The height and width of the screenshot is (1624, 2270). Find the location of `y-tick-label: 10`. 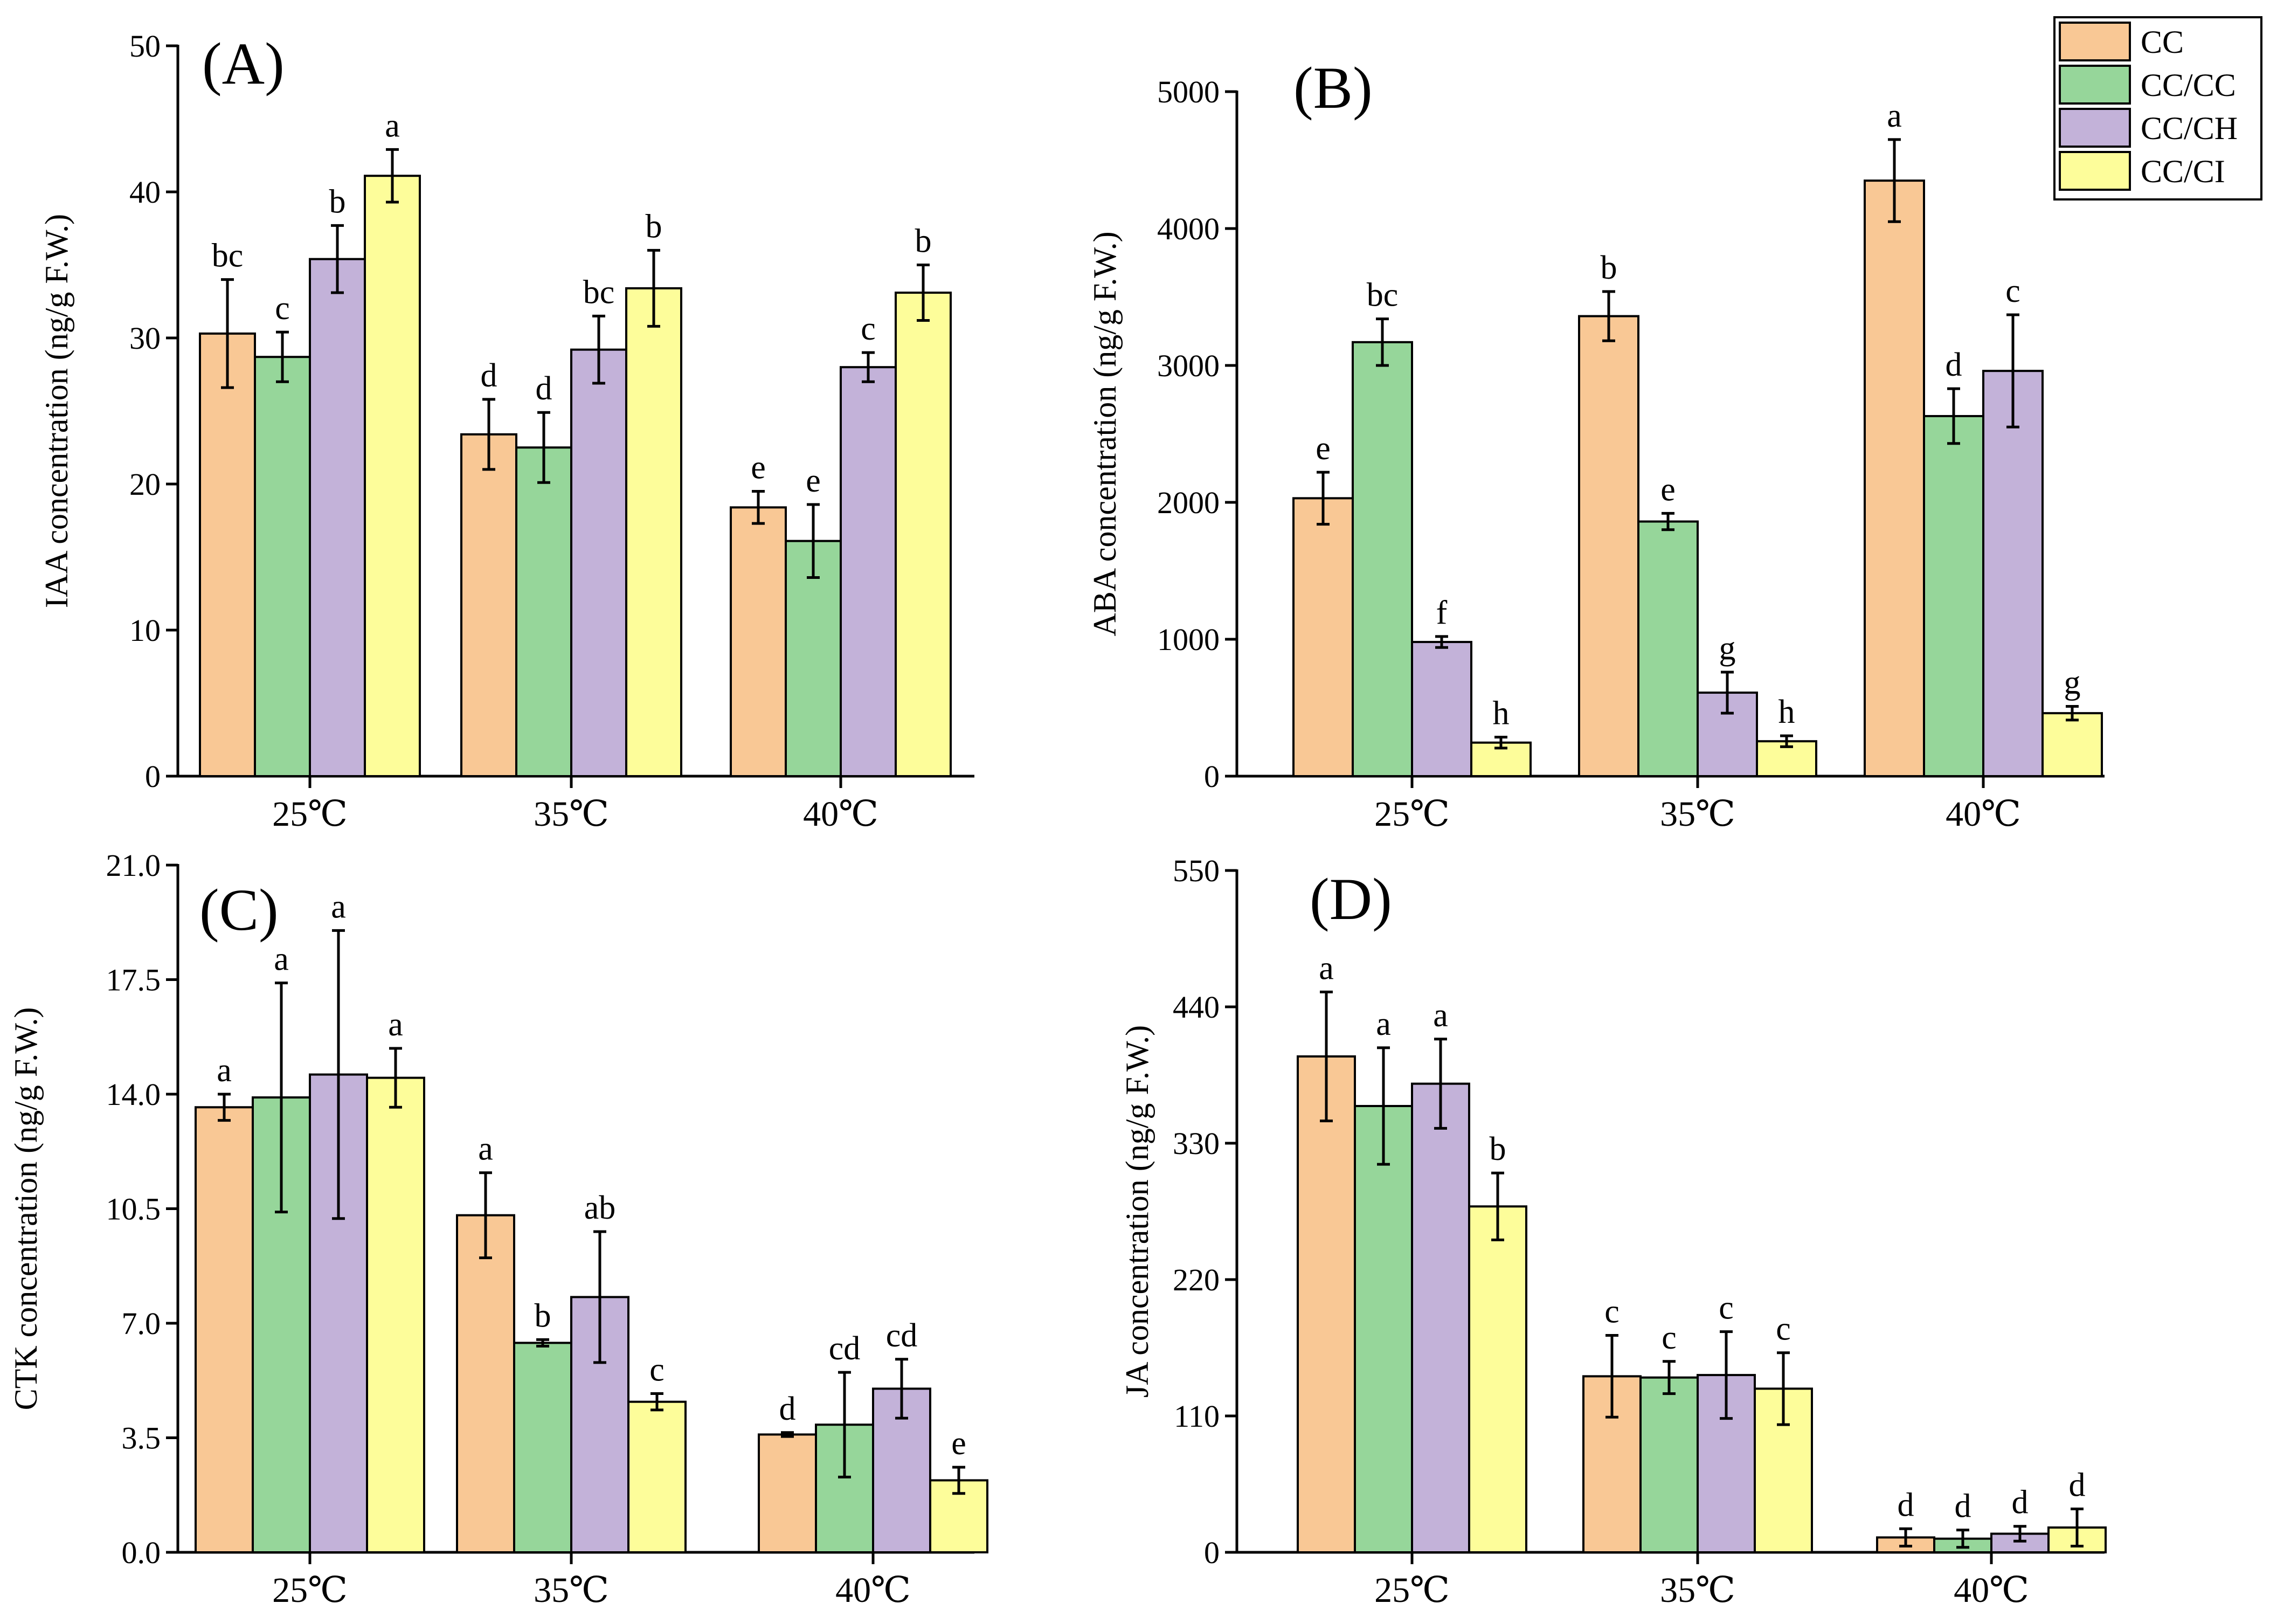

y-tick-label: 10 is located at coordinates (145, 630).